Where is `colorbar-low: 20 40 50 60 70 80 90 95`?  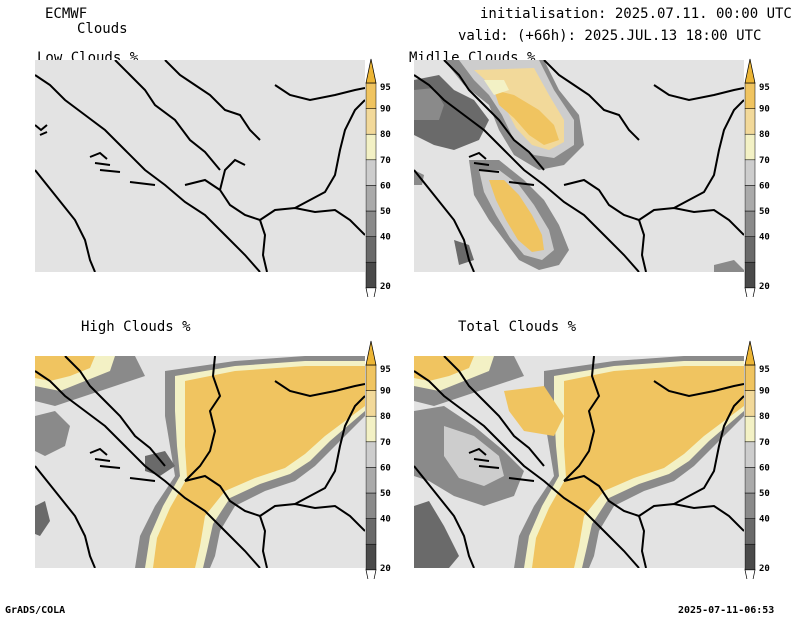 colorbar-low: 20 40 50 60 70 80 90 95 is located at coordinates (378, 177).